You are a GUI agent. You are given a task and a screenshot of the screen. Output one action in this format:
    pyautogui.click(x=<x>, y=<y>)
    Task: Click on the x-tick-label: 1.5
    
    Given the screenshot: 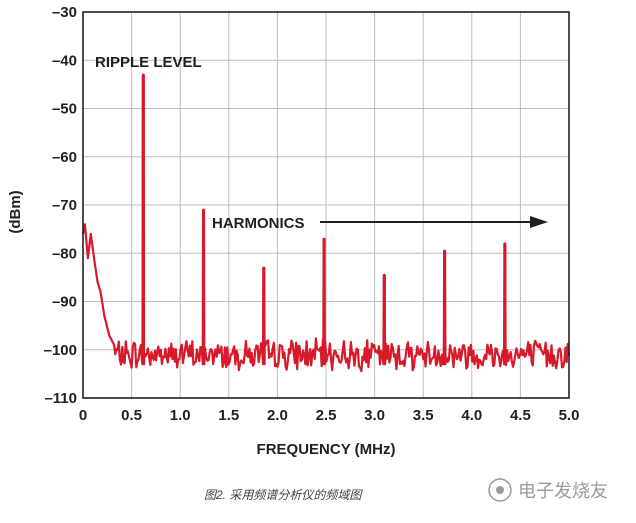 What is the action you would take?
    pyautogui.click(x=228, y=415)
    